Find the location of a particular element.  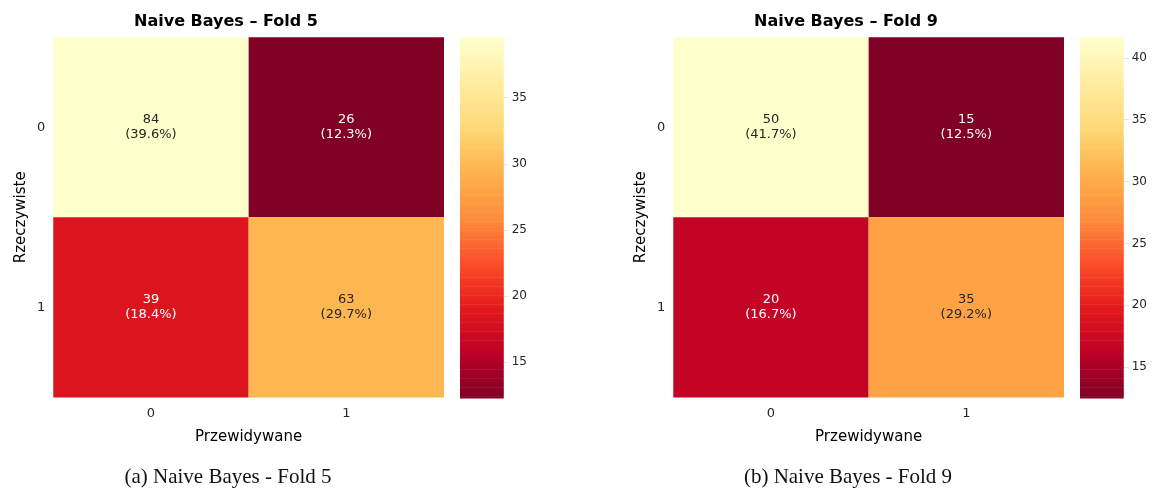

chart-title: Naive Bayes – Fold 5 is located at coordinates (226, 20).